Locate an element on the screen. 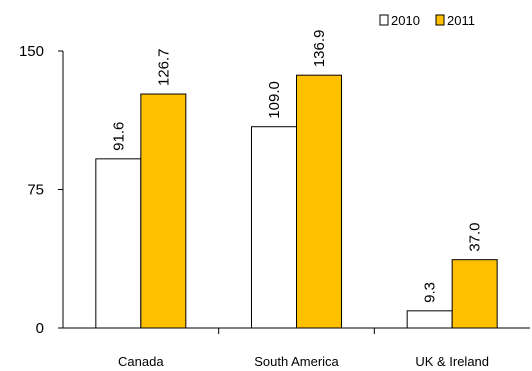 Image resolution: width=532 pixels, height=371 pixels. x-tick-label: UK & Ireland is located at coordinates (452, 361).